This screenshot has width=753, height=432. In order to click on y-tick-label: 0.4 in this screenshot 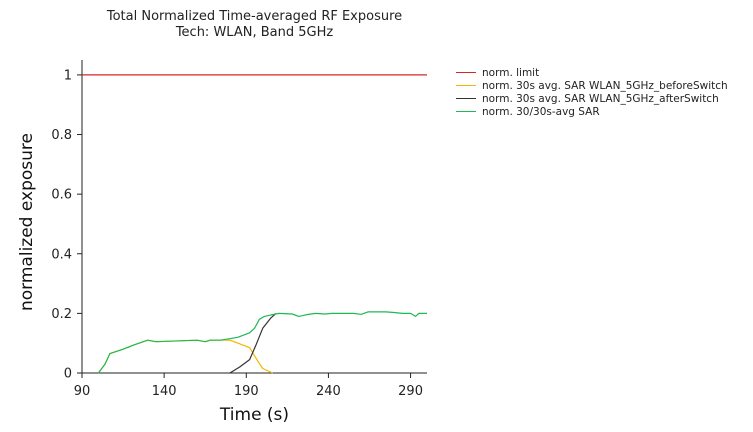, I will do `click(61, 254)`.